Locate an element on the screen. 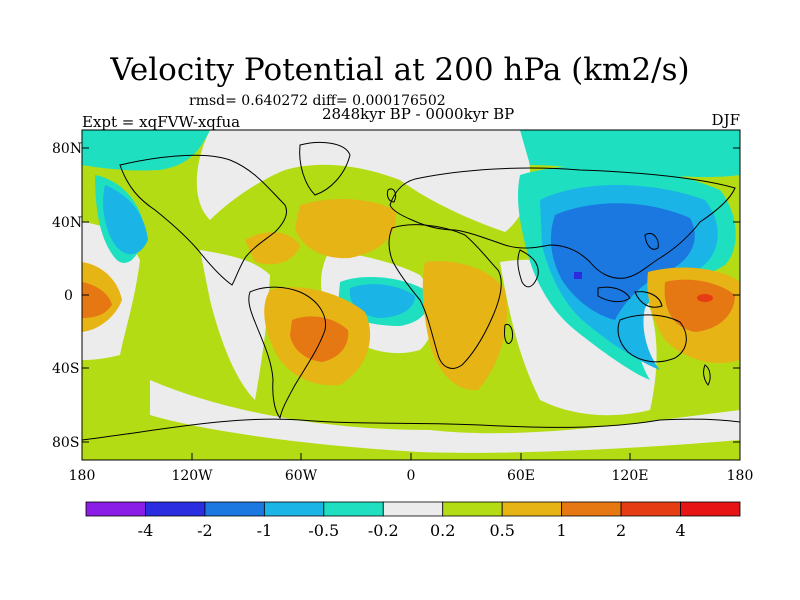 The image size is (800, 600). x-tick-label-180w: 180 is located at coordinates (82, 476).